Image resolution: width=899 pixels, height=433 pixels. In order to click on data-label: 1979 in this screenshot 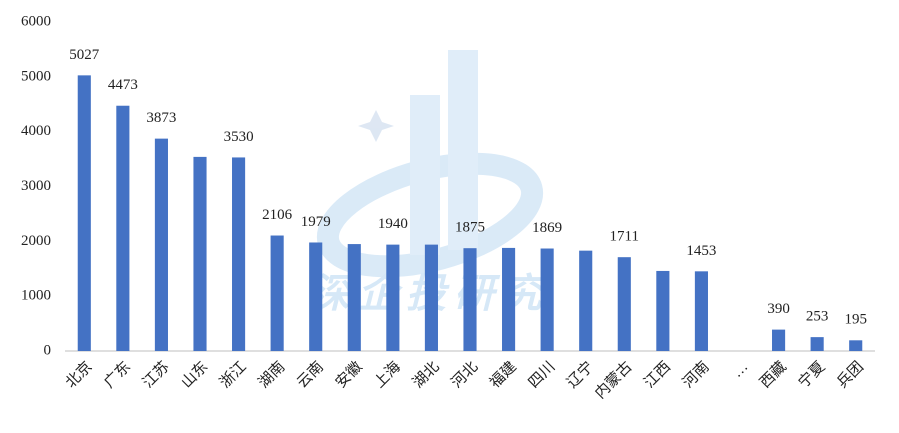, I will do `click(316, 222)`.